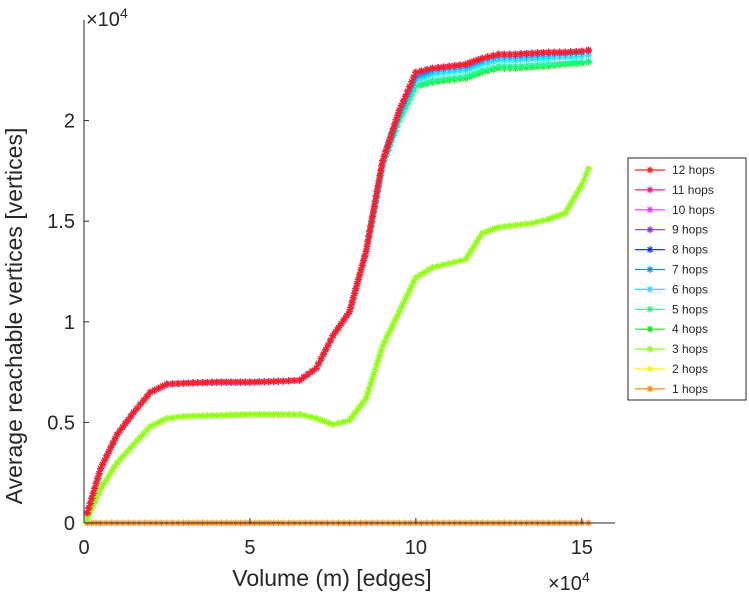  Describe the element at coordinates (69, 323) in the screenshot. I see `y-tick-label: 1` at that location.